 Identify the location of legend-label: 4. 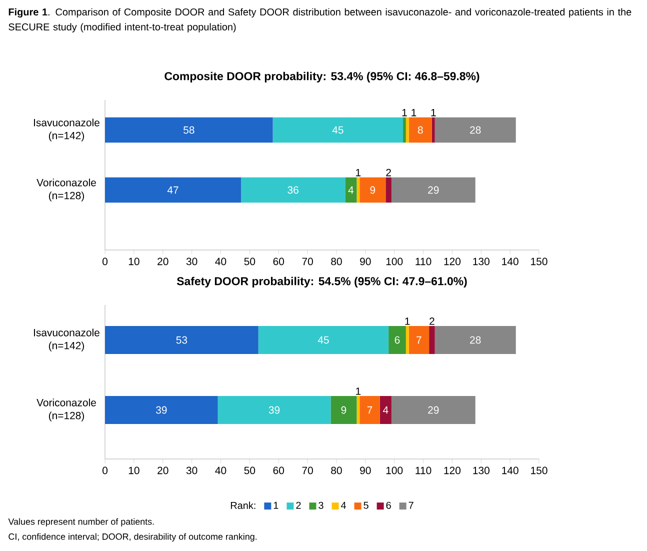
(343, 505).